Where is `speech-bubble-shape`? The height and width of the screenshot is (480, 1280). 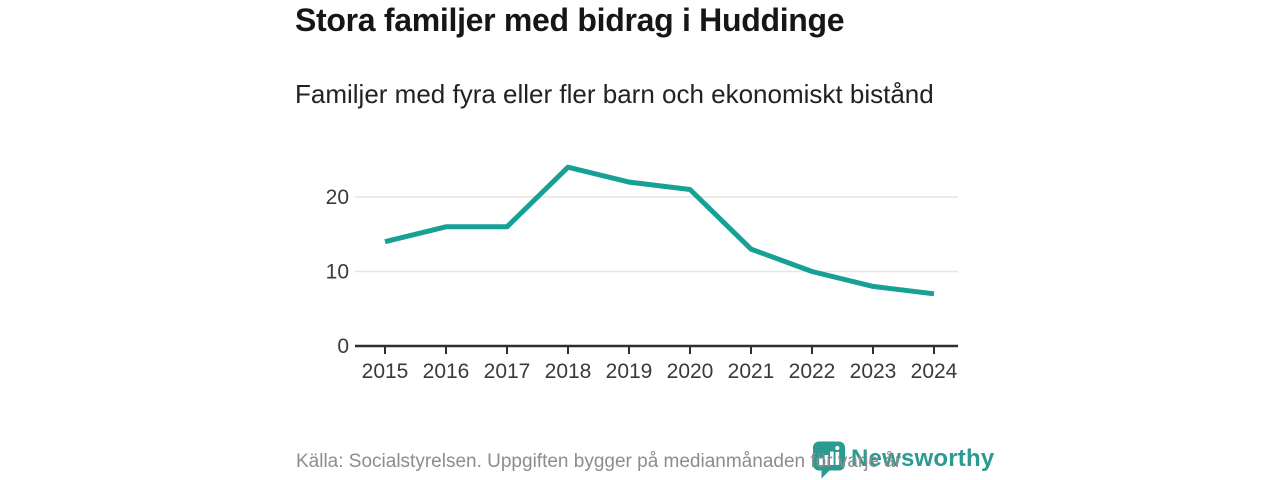 speech-bubble-shape is located at coordinates (829, 460).